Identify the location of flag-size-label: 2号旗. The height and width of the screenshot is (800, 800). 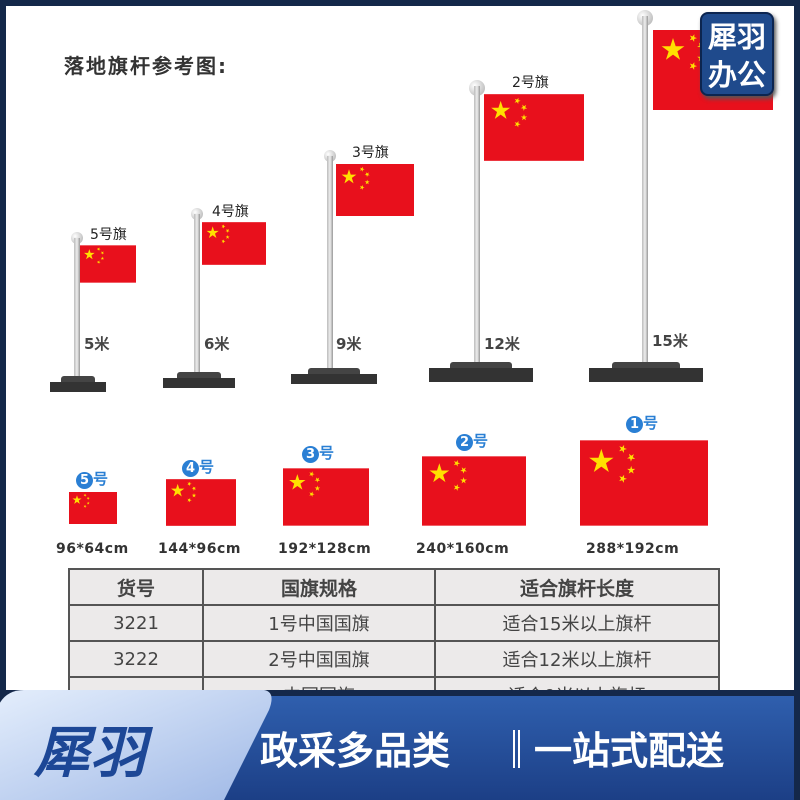
(530, 83).